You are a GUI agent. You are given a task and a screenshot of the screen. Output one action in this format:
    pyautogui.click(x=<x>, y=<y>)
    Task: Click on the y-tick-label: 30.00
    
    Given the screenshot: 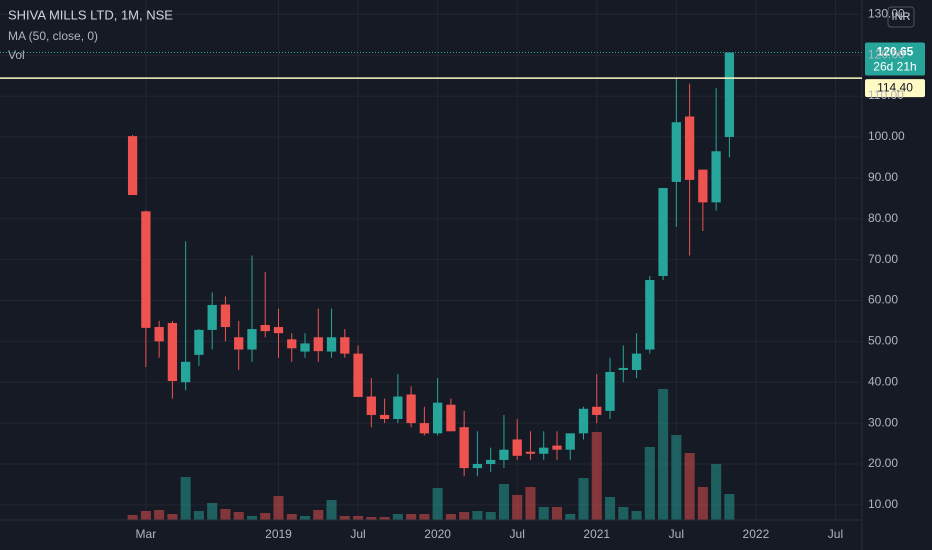 What is the action you would take?
    pyautogui.click(x=883, y=422)
    